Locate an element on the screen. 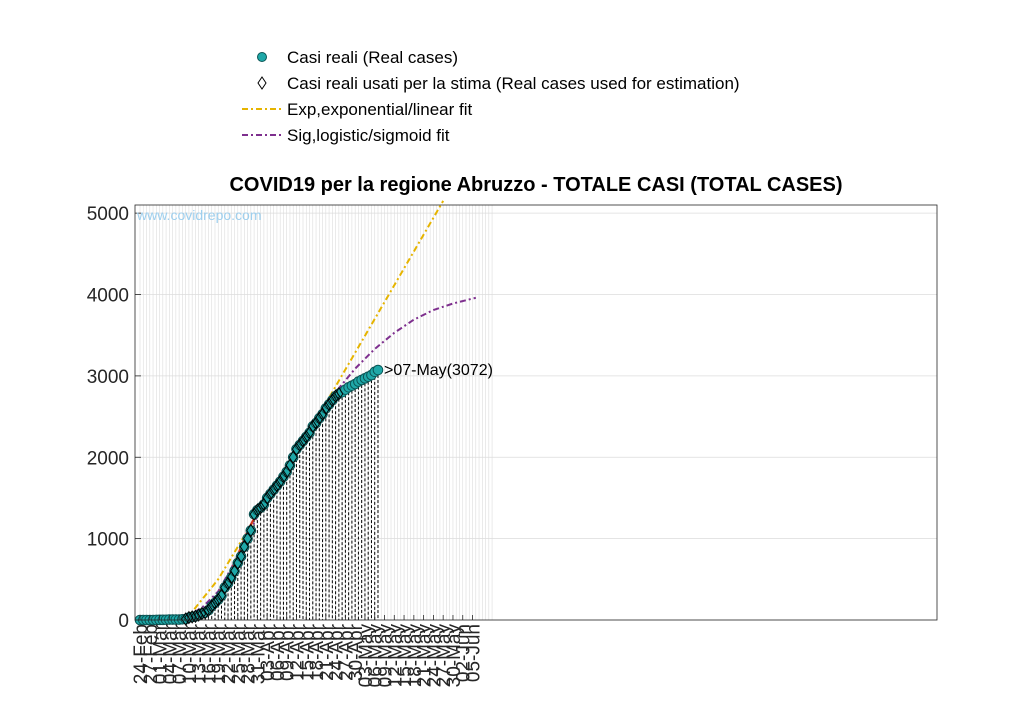  y-tick-label: 0 is located at coordinates (123, 621).